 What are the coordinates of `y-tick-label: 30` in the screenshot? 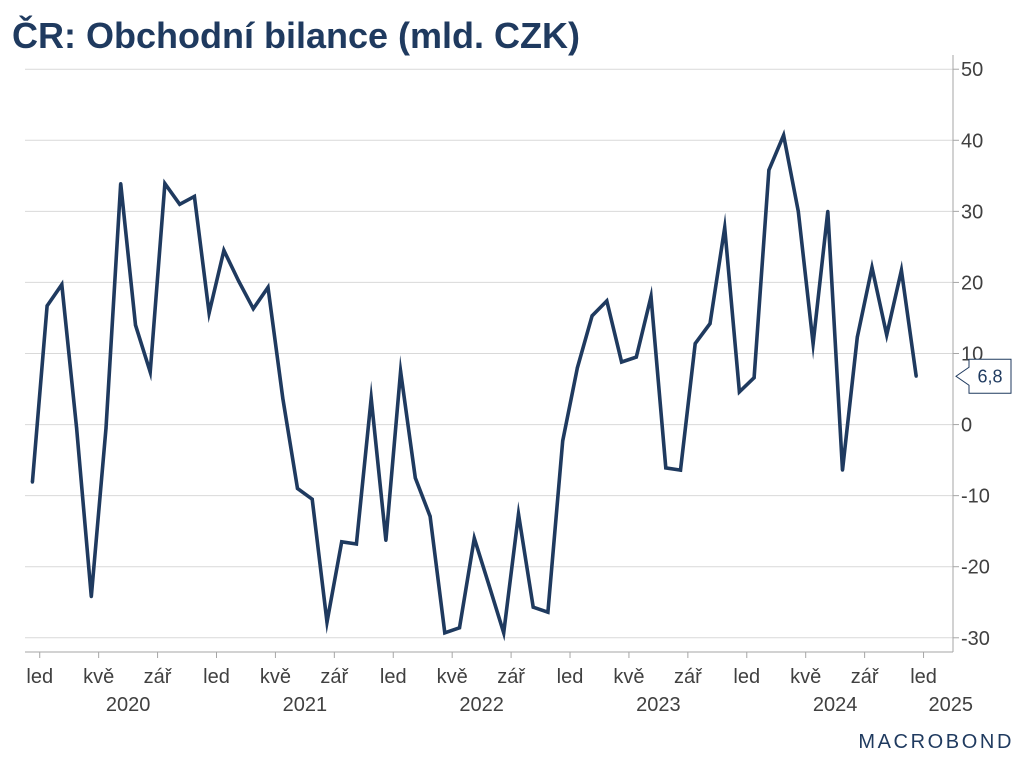 It's located at (972, 212).